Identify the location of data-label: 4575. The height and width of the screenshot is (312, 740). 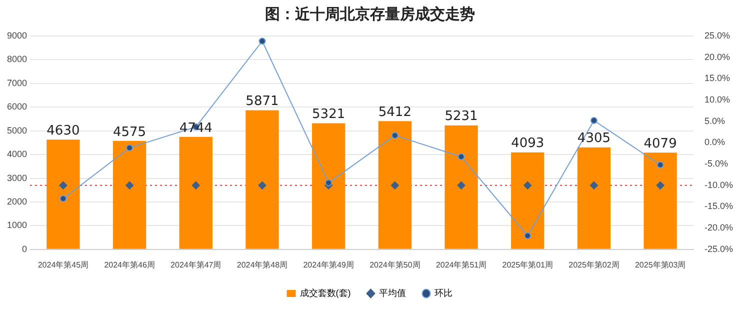
(129, 132).